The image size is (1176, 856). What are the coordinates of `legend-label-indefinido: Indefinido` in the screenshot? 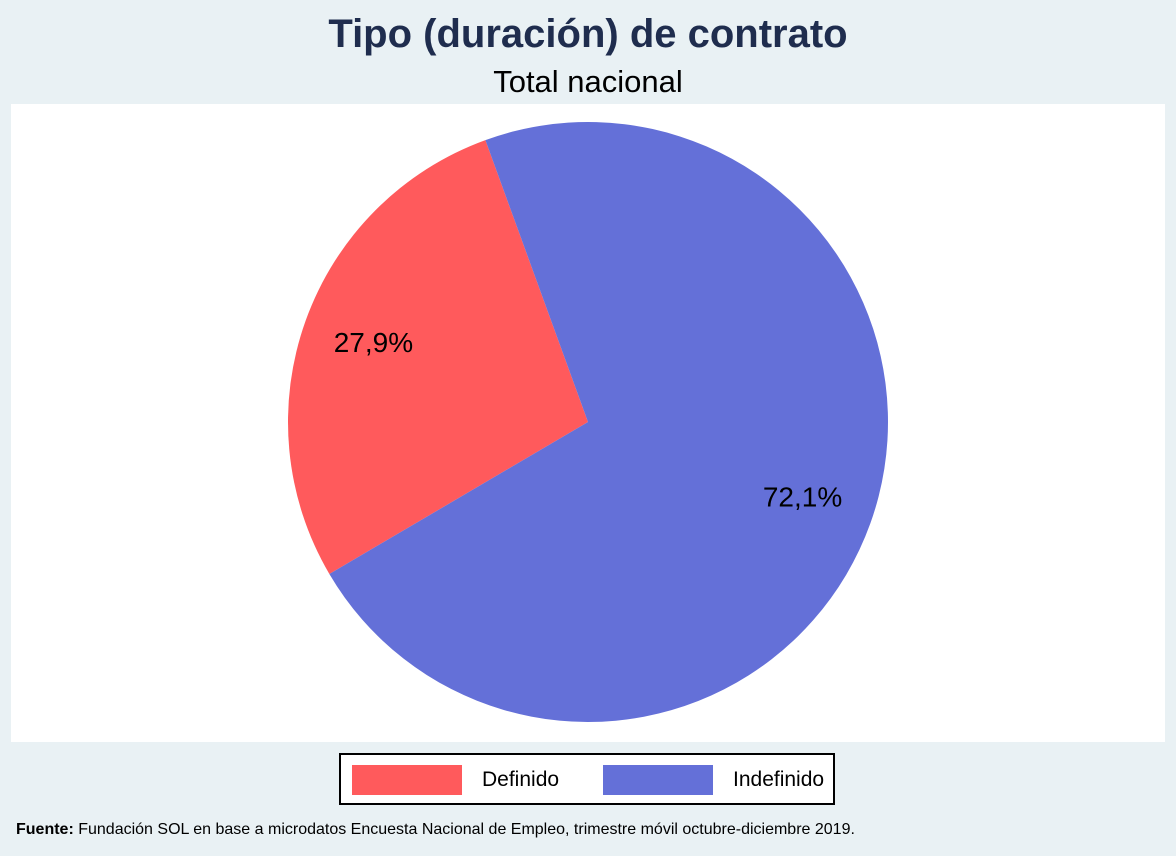 It's located at (779, 779).